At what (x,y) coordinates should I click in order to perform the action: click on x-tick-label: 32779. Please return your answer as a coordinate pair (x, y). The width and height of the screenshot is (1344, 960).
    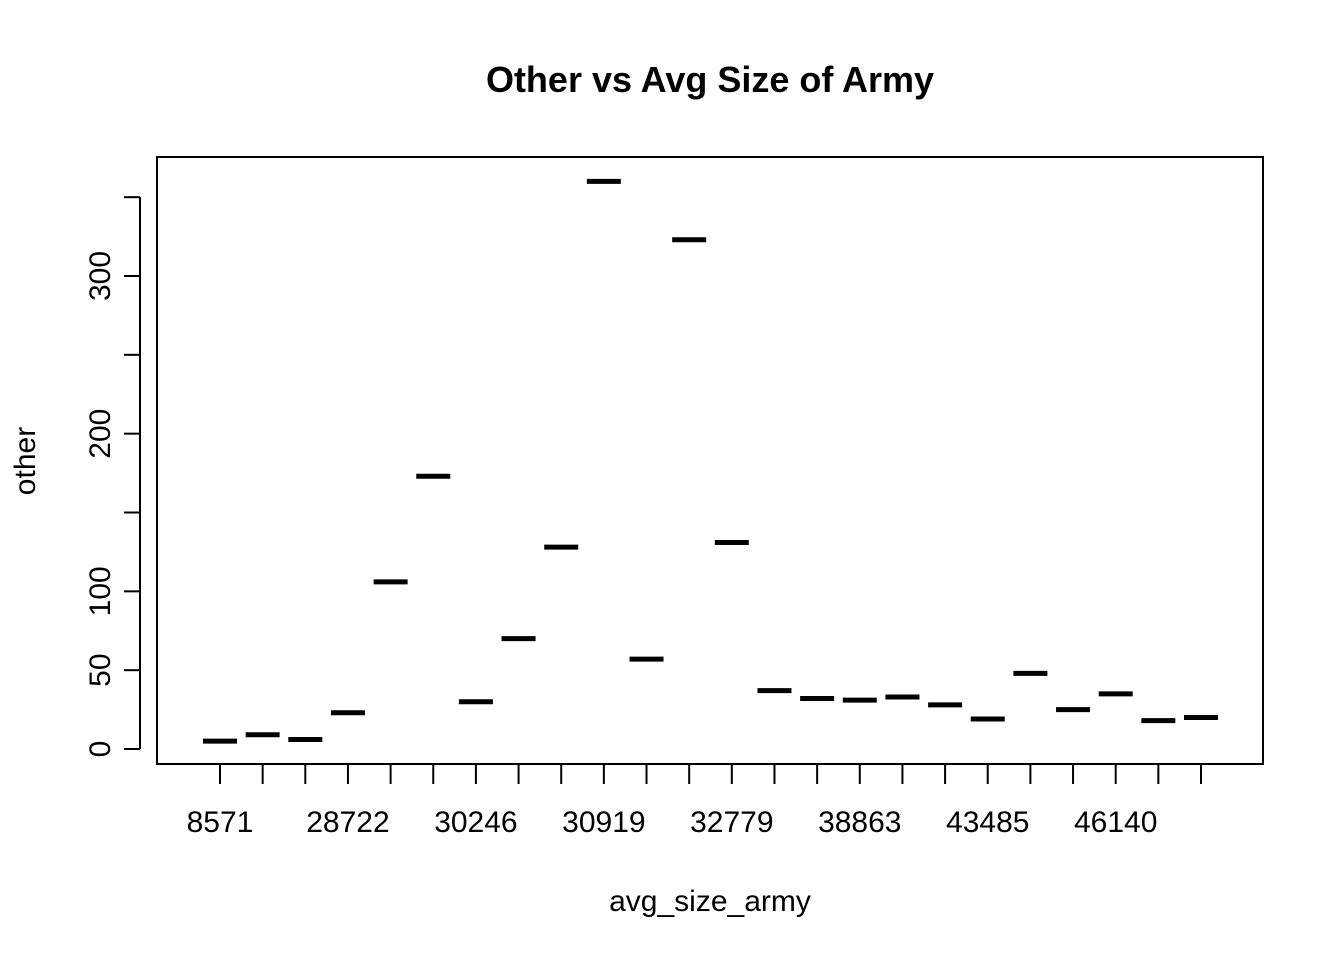
    Looking at the image, I should click on (731, 822).